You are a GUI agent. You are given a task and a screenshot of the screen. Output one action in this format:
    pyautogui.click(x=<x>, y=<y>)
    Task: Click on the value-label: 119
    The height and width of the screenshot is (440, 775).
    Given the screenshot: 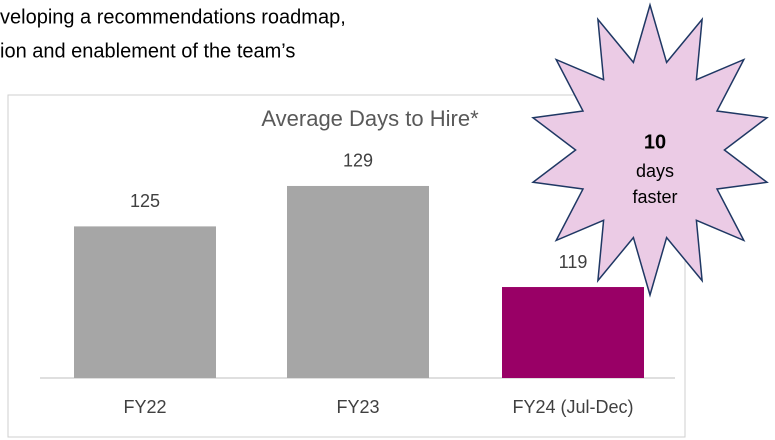 What is the action you would take?
    pyautogui.click(x=573, y=262)
    